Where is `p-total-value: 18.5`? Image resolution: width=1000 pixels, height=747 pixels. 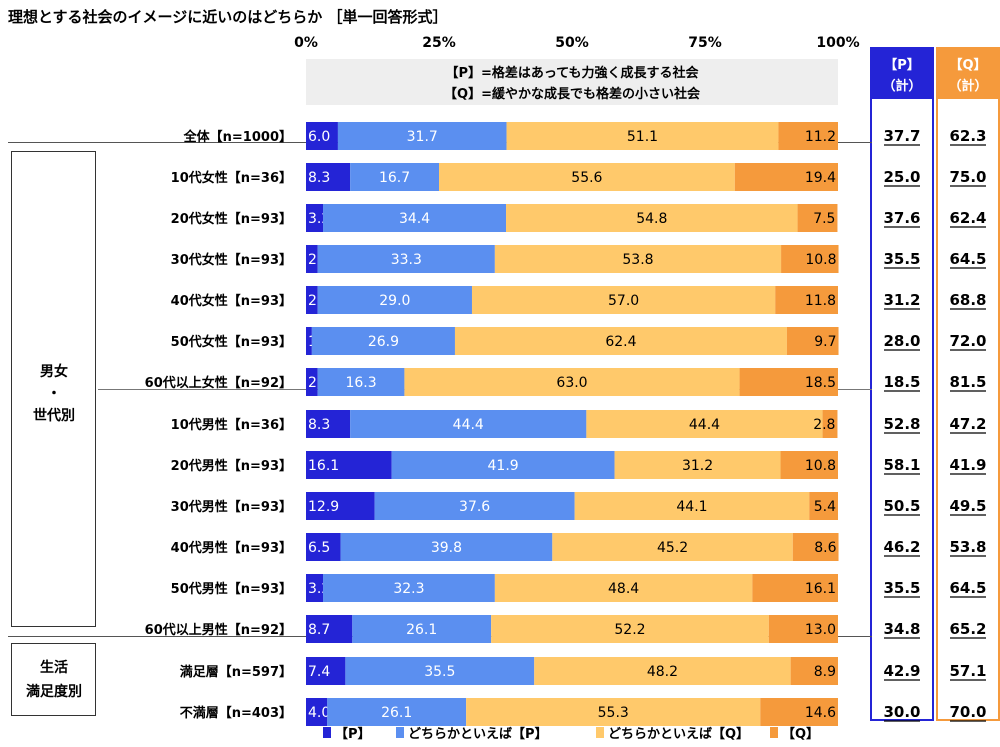 p-total-value: 18.5 is located at coordinates (901, 382).